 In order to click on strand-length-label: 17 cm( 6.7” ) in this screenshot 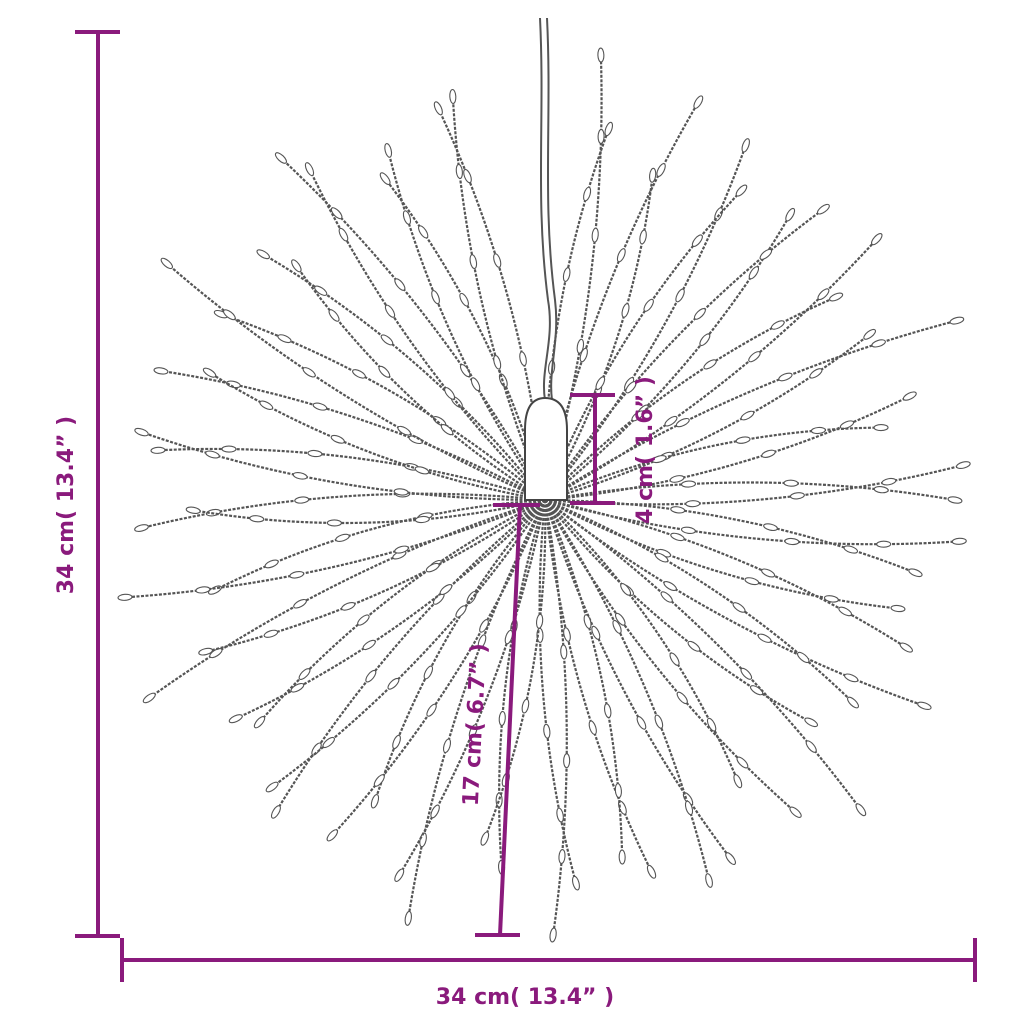, I will do `click(476, 725)`.